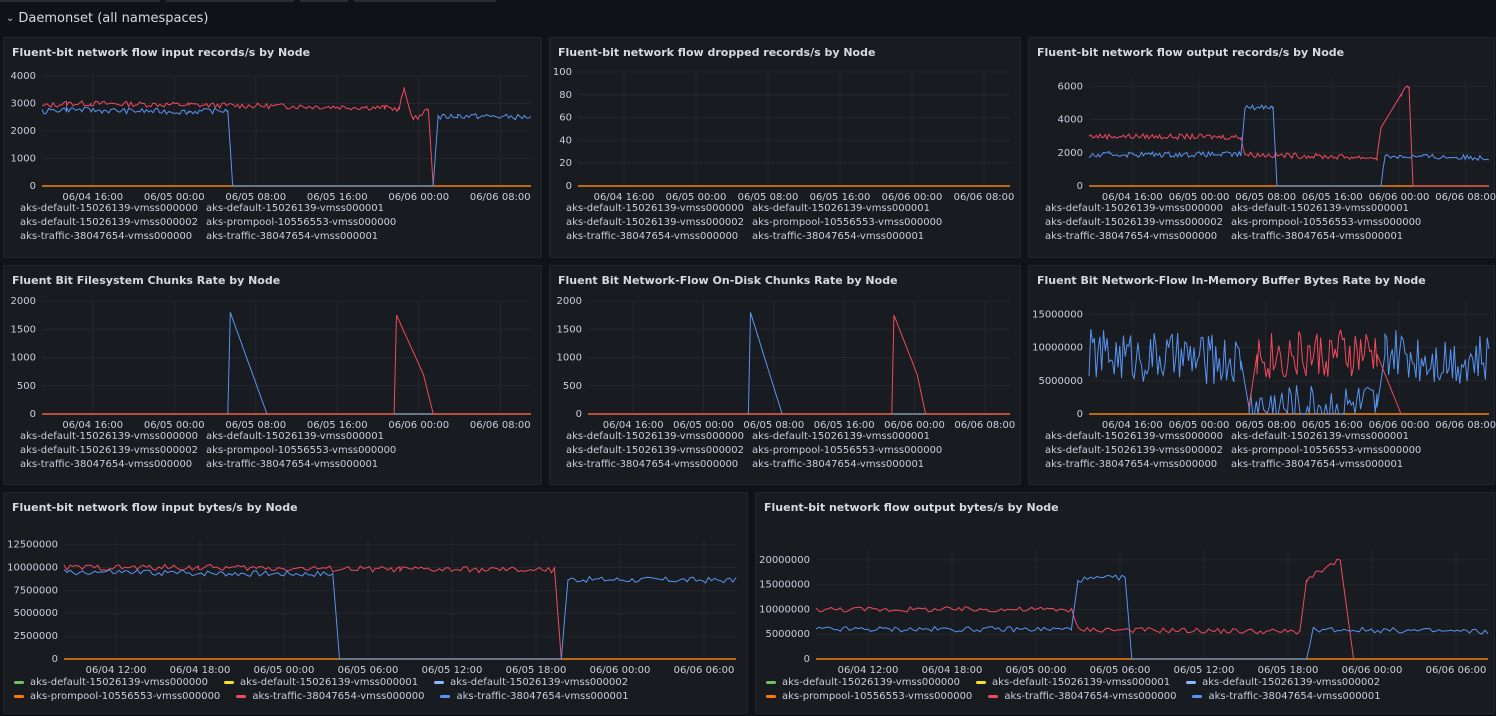  I want to click on y-tick-label: 7500000, so click(35, 590).